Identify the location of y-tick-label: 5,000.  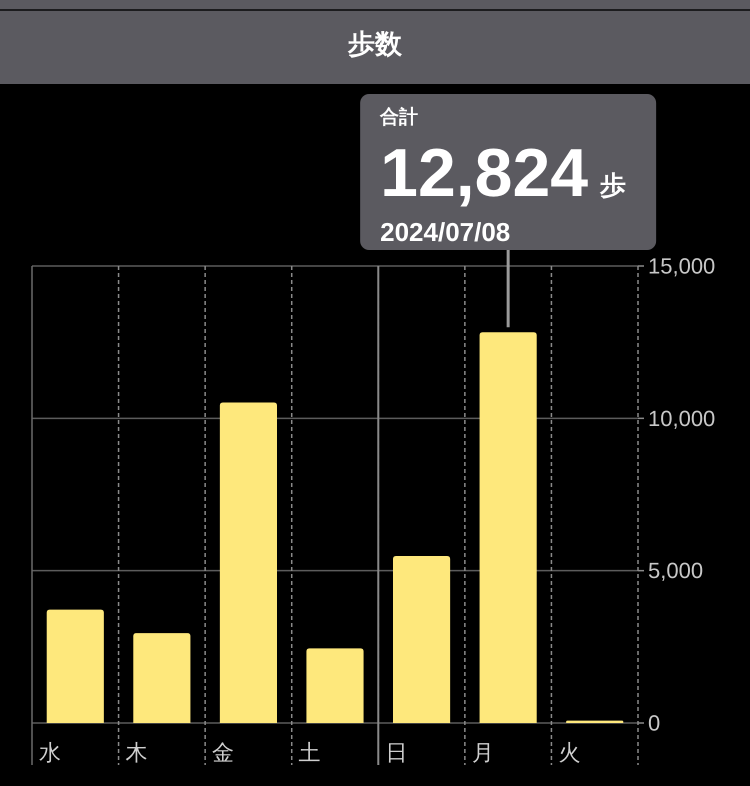
(676, 571).